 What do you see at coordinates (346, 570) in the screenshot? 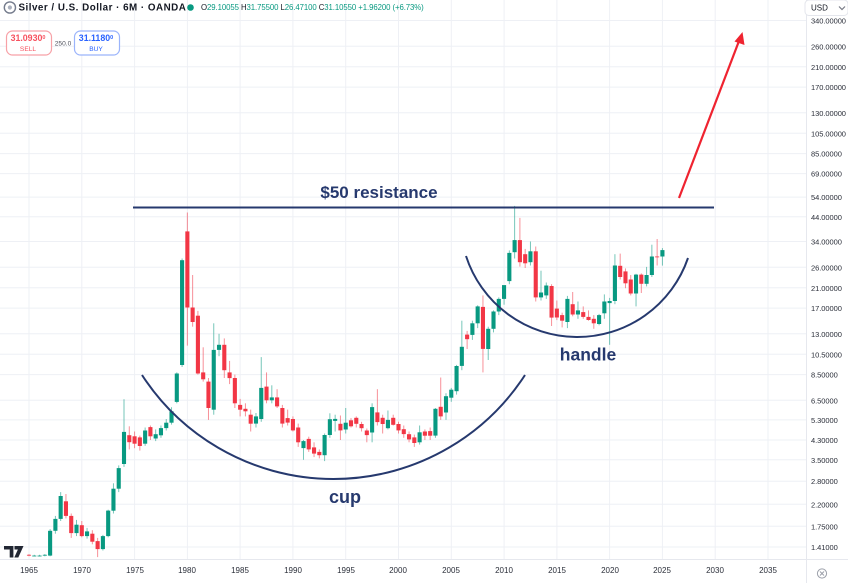
I see `svg-text: 1995` at bounding box center [346, 570].